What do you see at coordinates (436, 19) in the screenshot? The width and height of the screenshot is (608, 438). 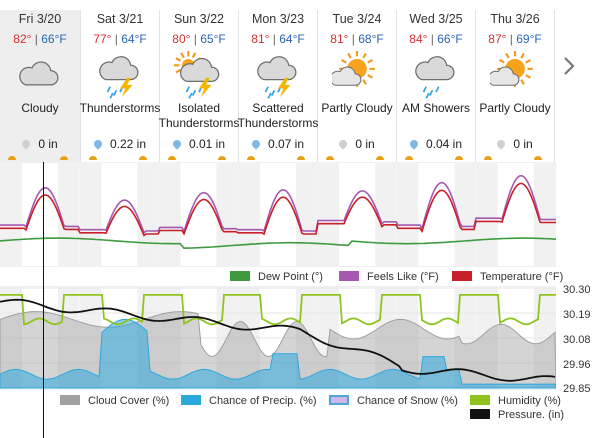 I see `day-date: Wed 3/25` at bounding box center [436, 19].